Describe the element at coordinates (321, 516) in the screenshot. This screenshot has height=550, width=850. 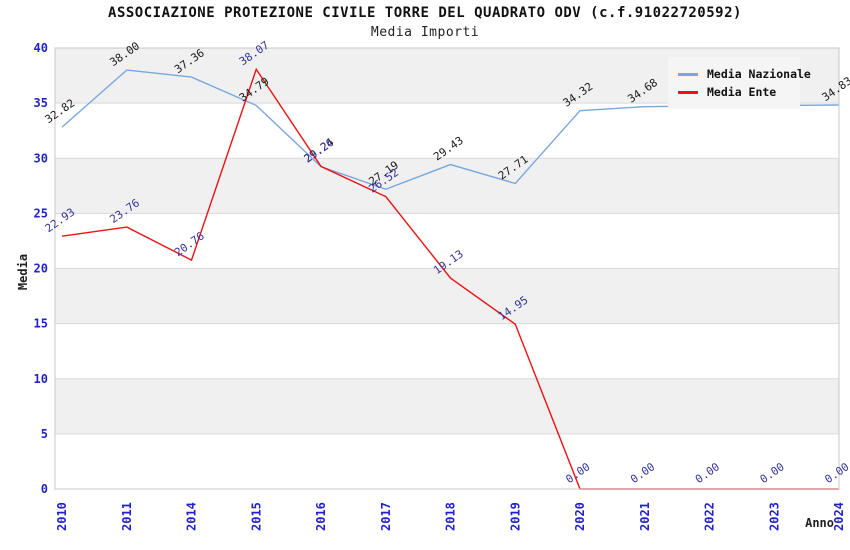
I see `x-tick-label: 2016` at that location.